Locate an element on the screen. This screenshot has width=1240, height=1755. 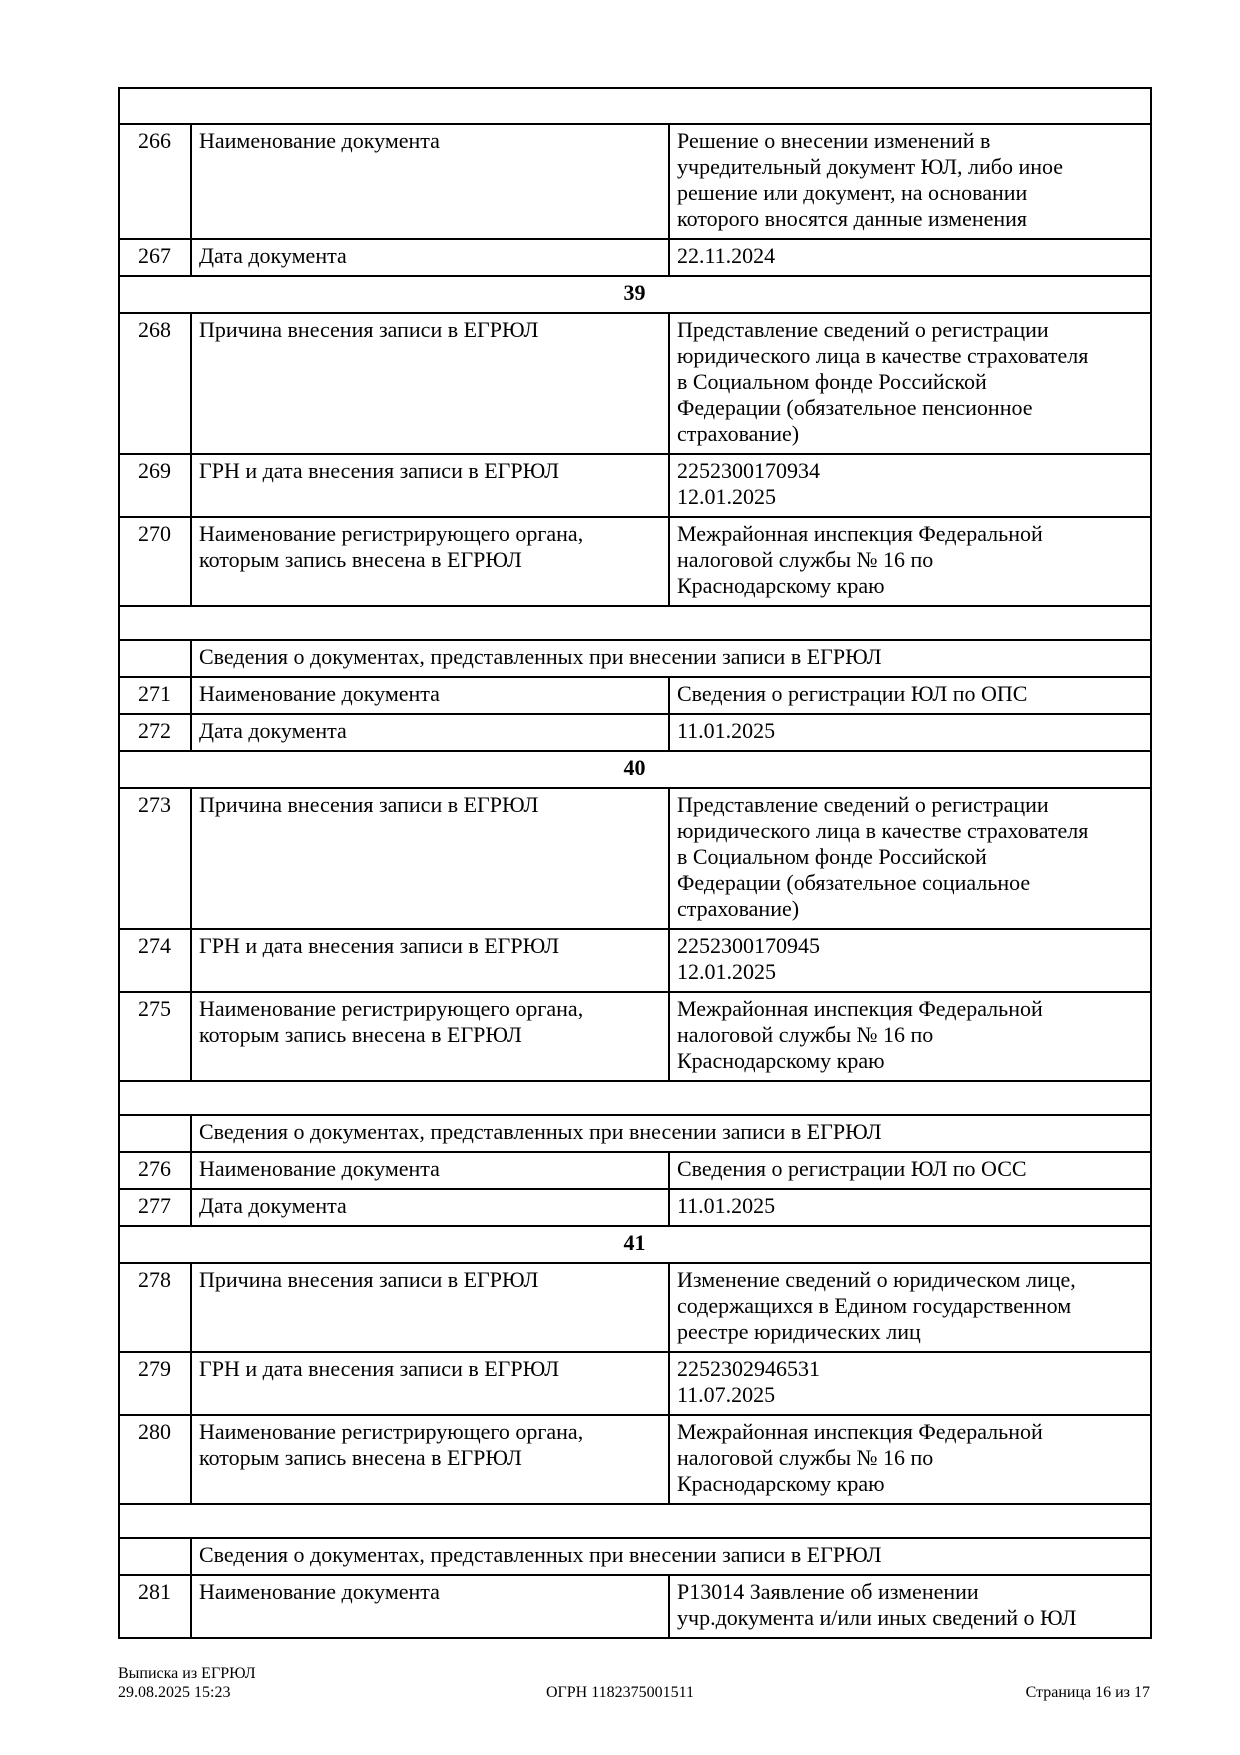
record-row: 277 Дата документа 11.01.2025 is located at coordinates (635, 1207).